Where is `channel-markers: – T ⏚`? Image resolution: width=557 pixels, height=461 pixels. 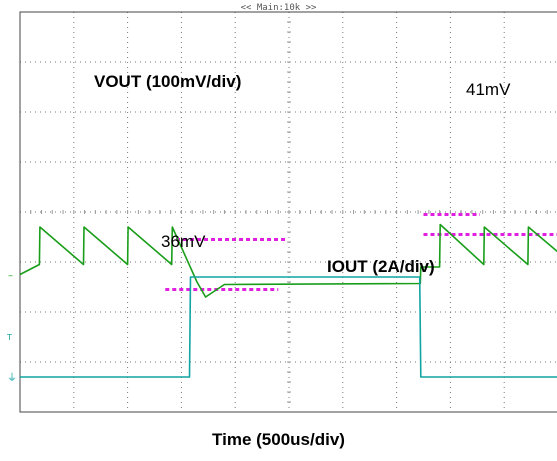
channel-markers: – T ⏚ is located at coordinates (11, 328).